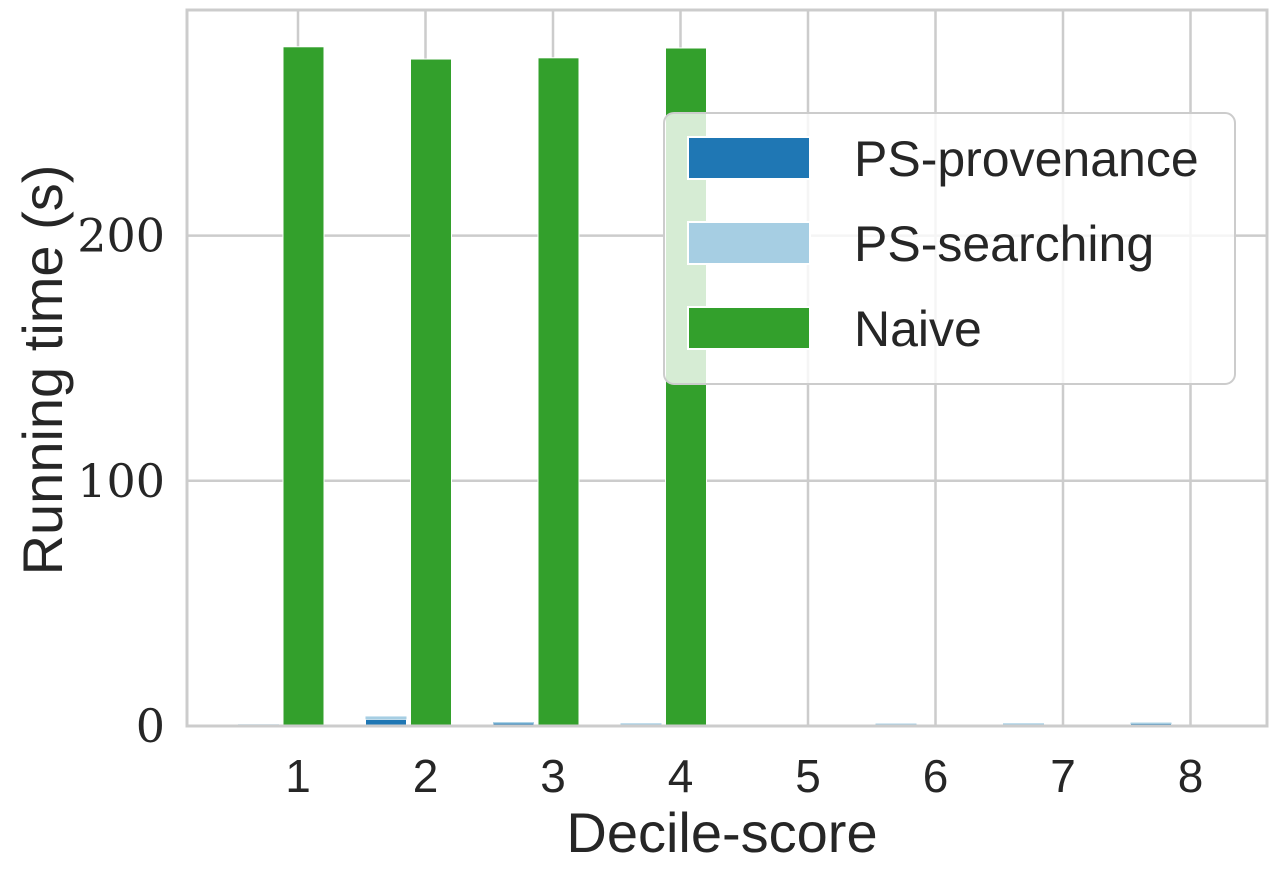  I want to click on x-tick-label: 1, so click(298, 776).